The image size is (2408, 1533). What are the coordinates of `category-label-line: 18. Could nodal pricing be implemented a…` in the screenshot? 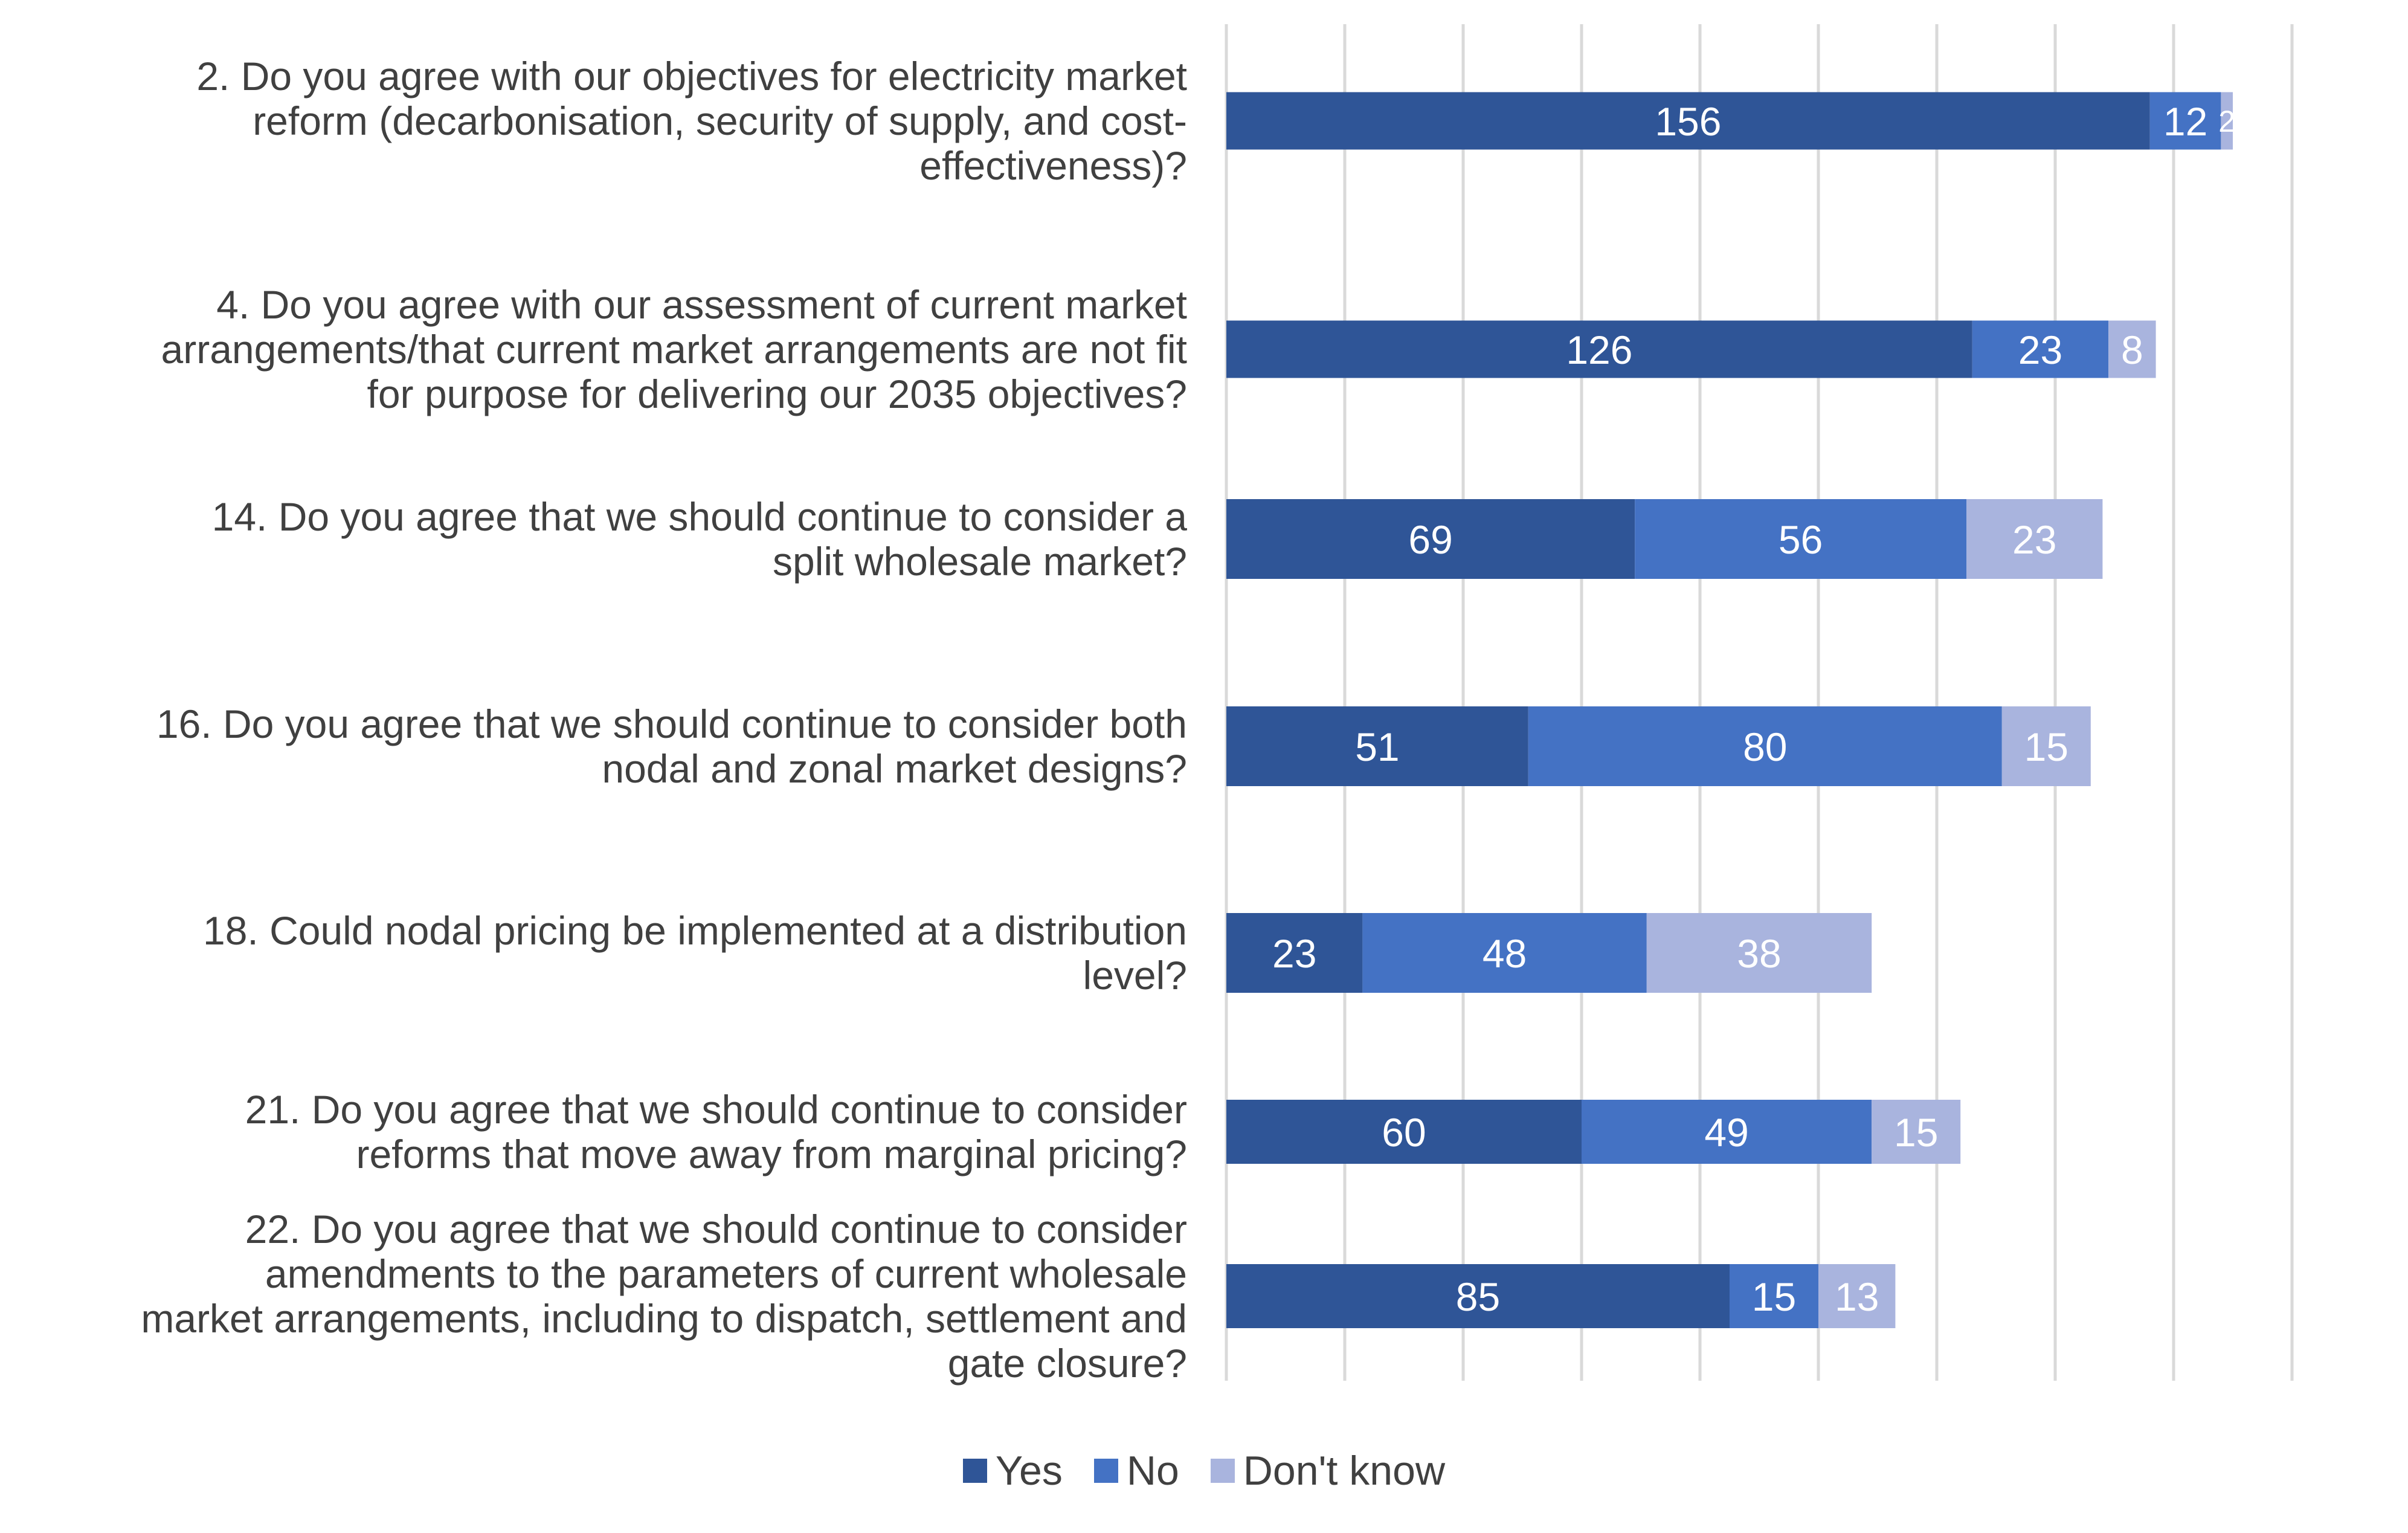 It's located at (695, 930).